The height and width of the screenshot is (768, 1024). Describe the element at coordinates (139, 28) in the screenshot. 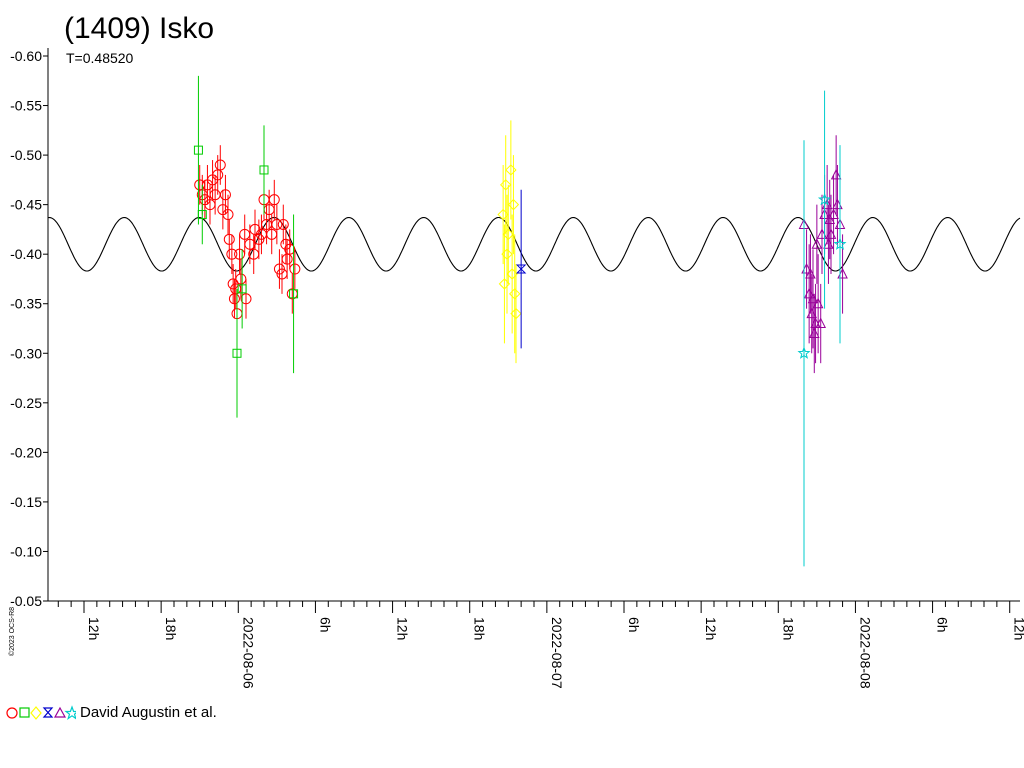

I see `chart-title: (1409) Isko` at that location.